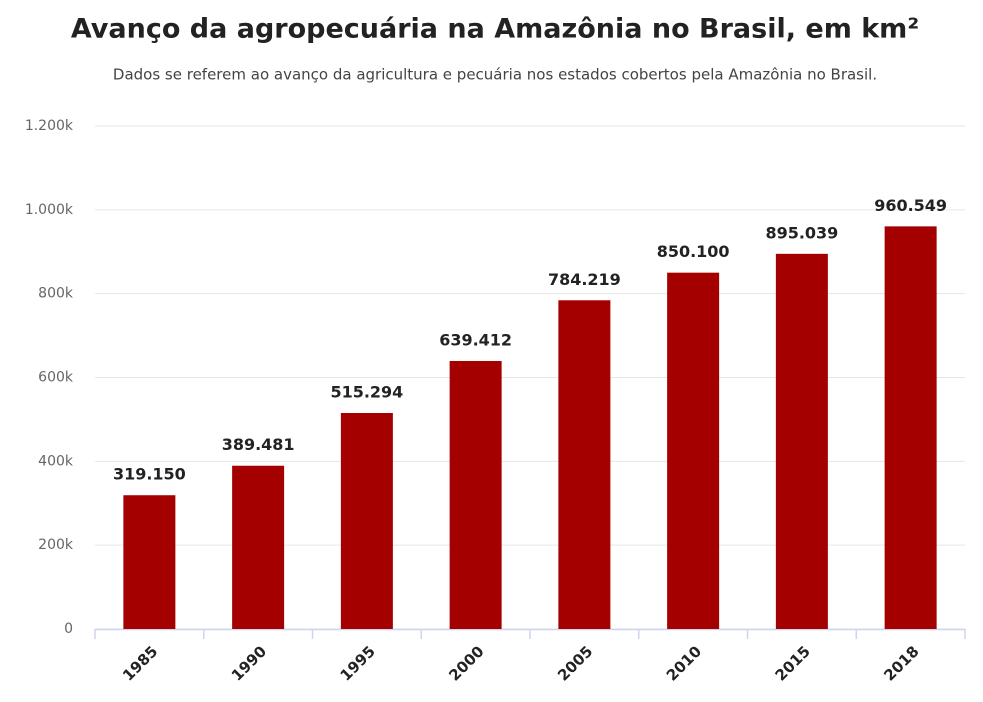 The height and width of the screenshot is (702, 983). What do you see at coordinates (56, 378) in the screenshot?
I see `y-tick-label: 600k` at bounding box center [56, 378].